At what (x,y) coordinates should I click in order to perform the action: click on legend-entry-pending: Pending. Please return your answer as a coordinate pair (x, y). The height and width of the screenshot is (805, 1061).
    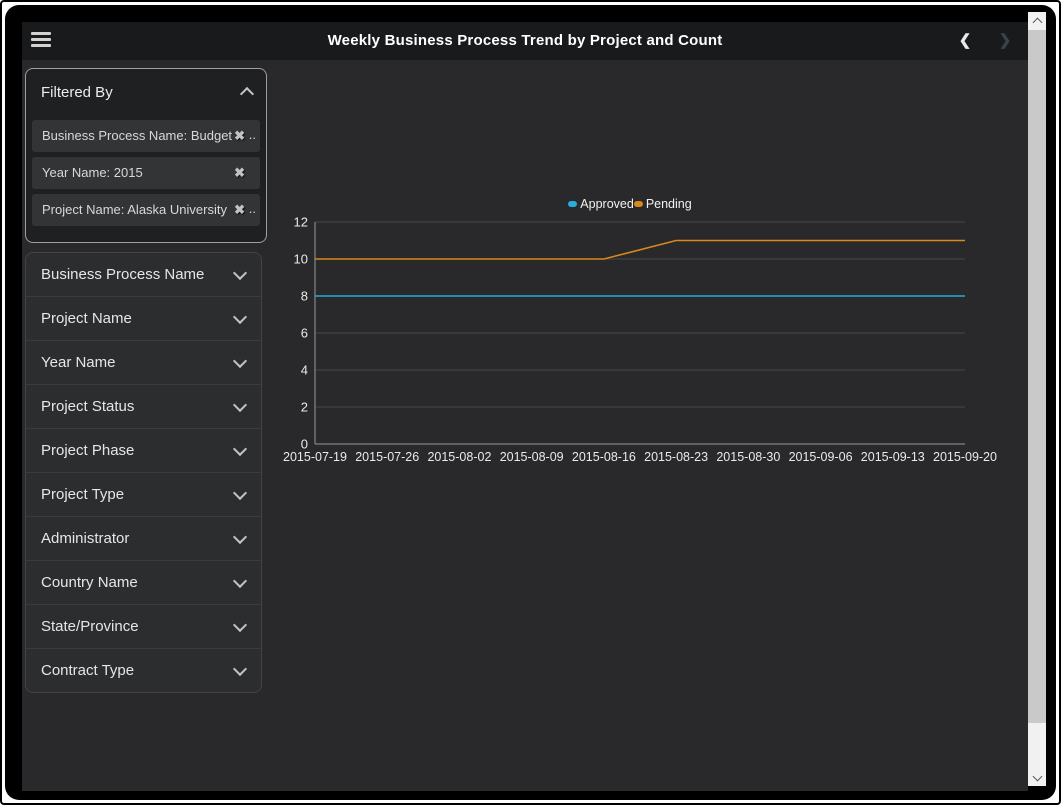
    Looking at the image, I should click on (662, 204).